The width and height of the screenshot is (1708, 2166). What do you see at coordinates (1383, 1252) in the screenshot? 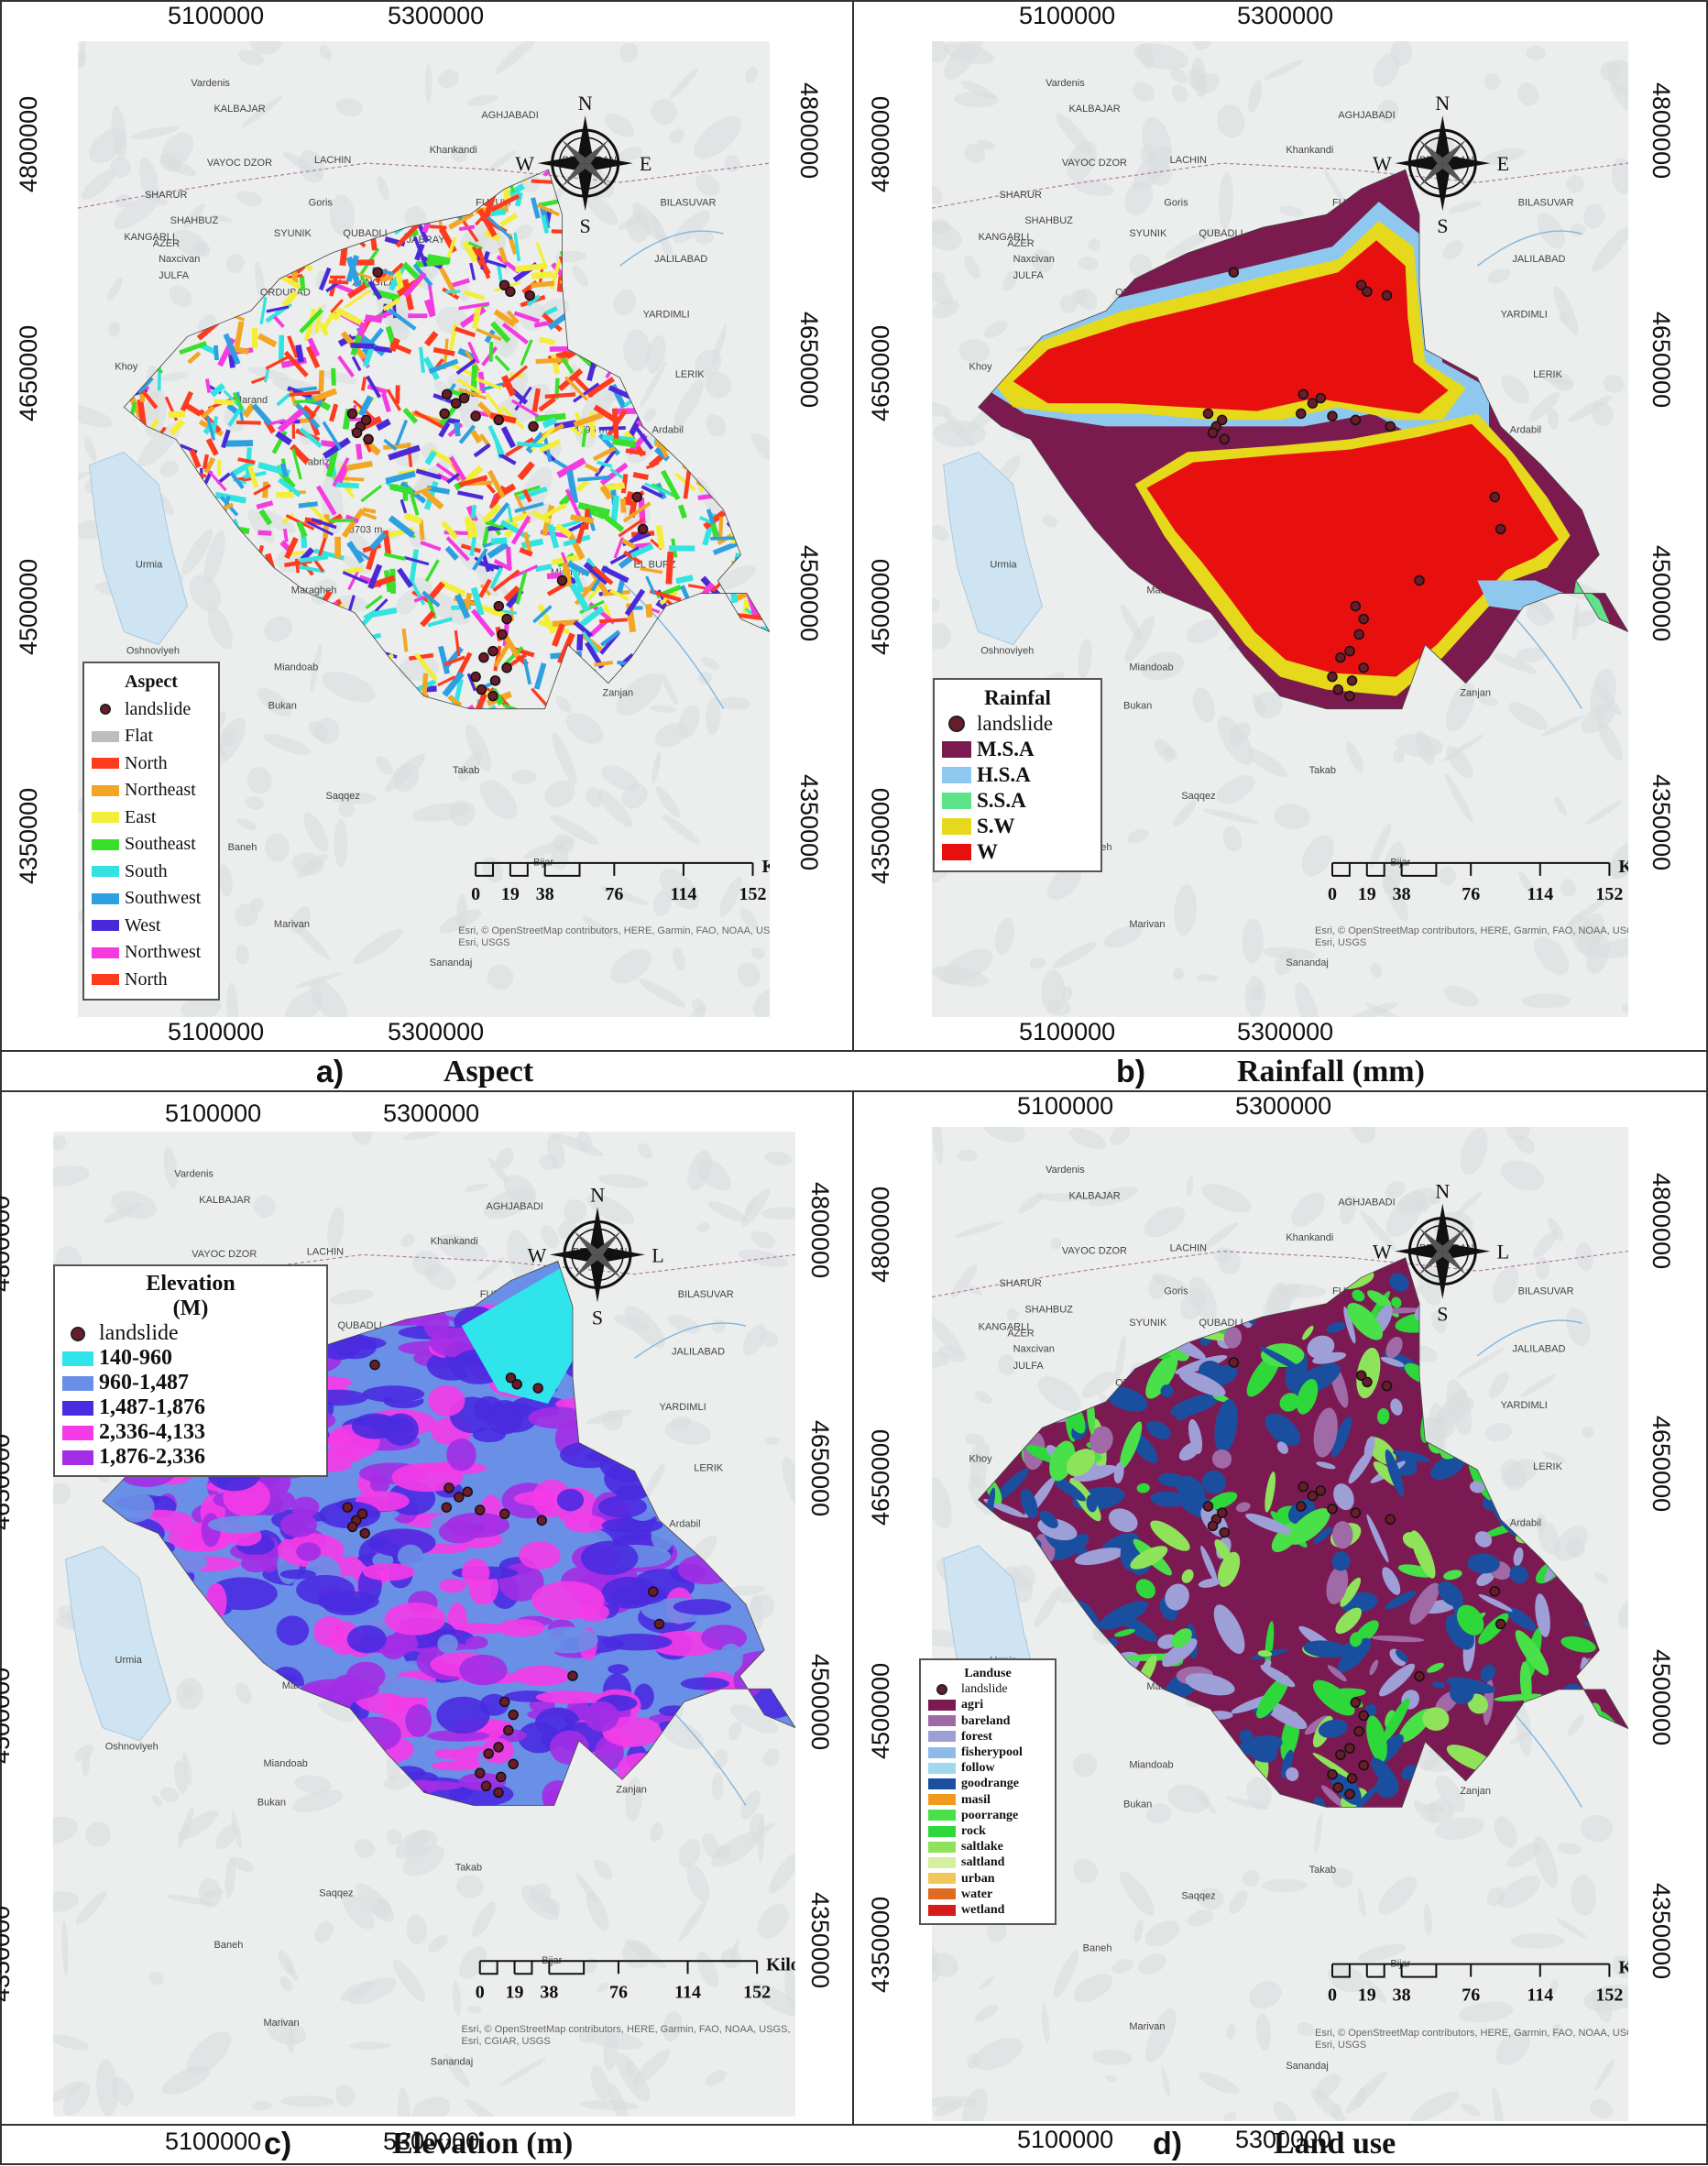
I see `compass-w: W` at bounding box center [1383, 1252].